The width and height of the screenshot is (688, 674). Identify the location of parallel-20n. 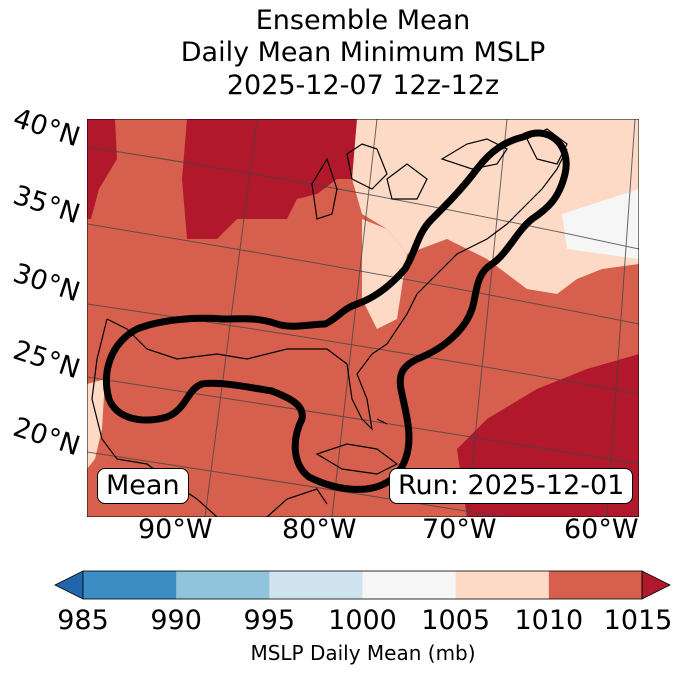
(297, 484).